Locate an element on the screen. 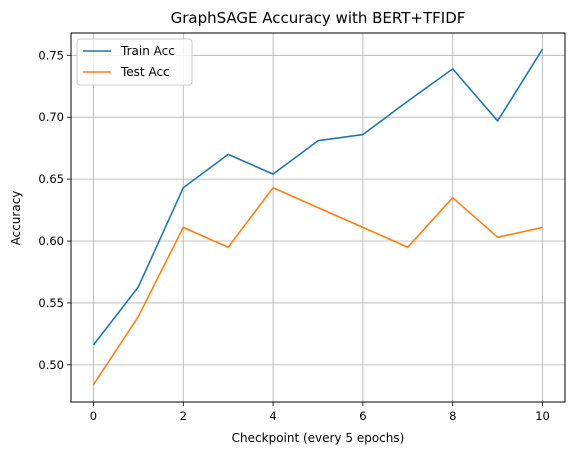 This screenshot has width=576, height=455. x-tick-label: 6 is located at coordinates (362, 416).